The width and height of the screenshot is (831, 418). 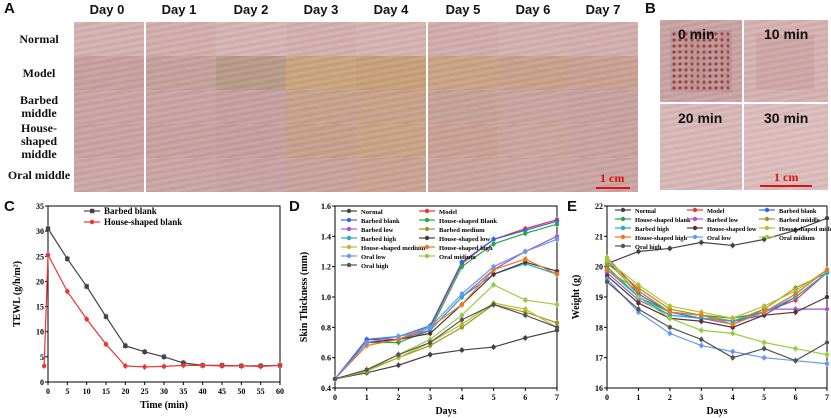 What do you see at coordinates (701, 397) in the screenshot?
I see `x-tick-label: 3` at bounding box center [701, 397].